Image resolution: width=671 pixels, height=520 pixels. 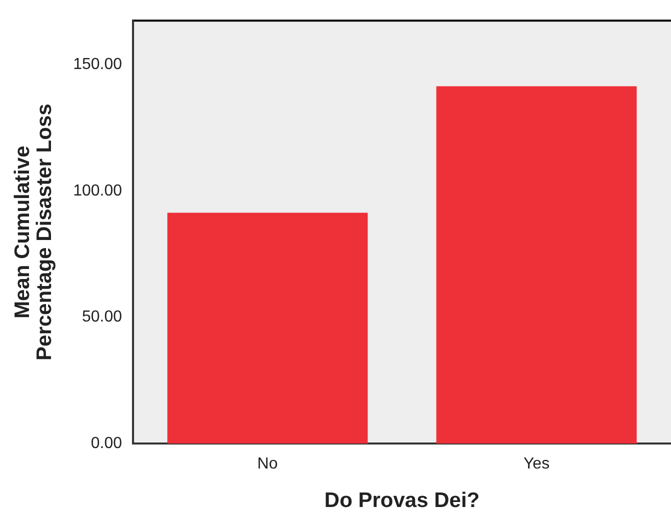 What do you see at coordinates (402, 500) in the screenshot?
I see `x-axis-title: Do Provas Dei?` at bounding box center [402, 500].